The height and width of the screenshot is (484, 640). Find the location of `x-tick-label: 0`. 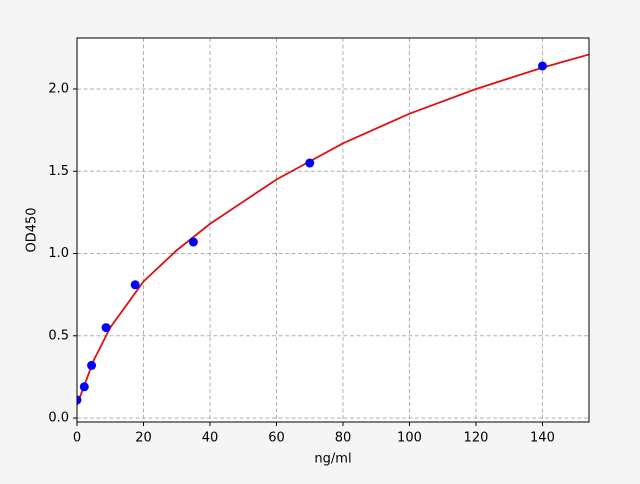

x-tick-label: 0 is located at coordinates (77, 438).